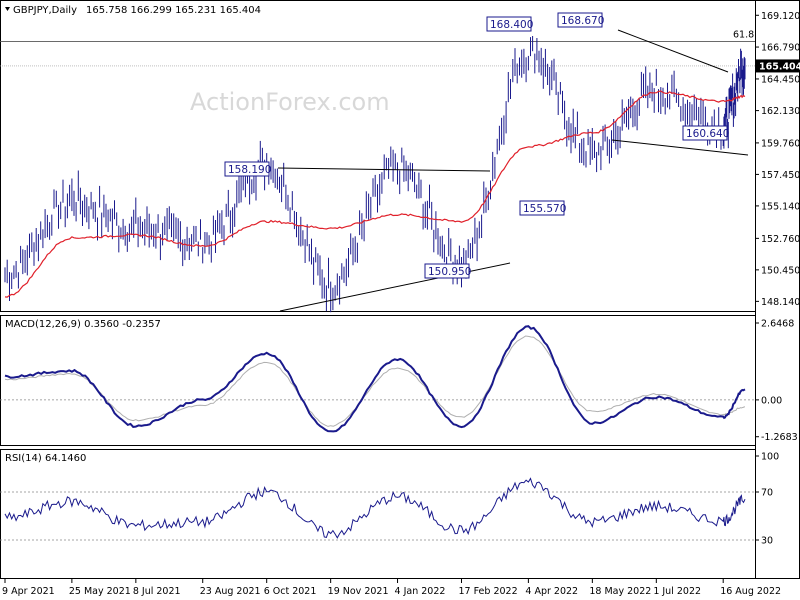 Image resolution: width=800 pixels, height=600 pixels. I want to click on price-axis-tick-label: 164.450, so click(780, 79).